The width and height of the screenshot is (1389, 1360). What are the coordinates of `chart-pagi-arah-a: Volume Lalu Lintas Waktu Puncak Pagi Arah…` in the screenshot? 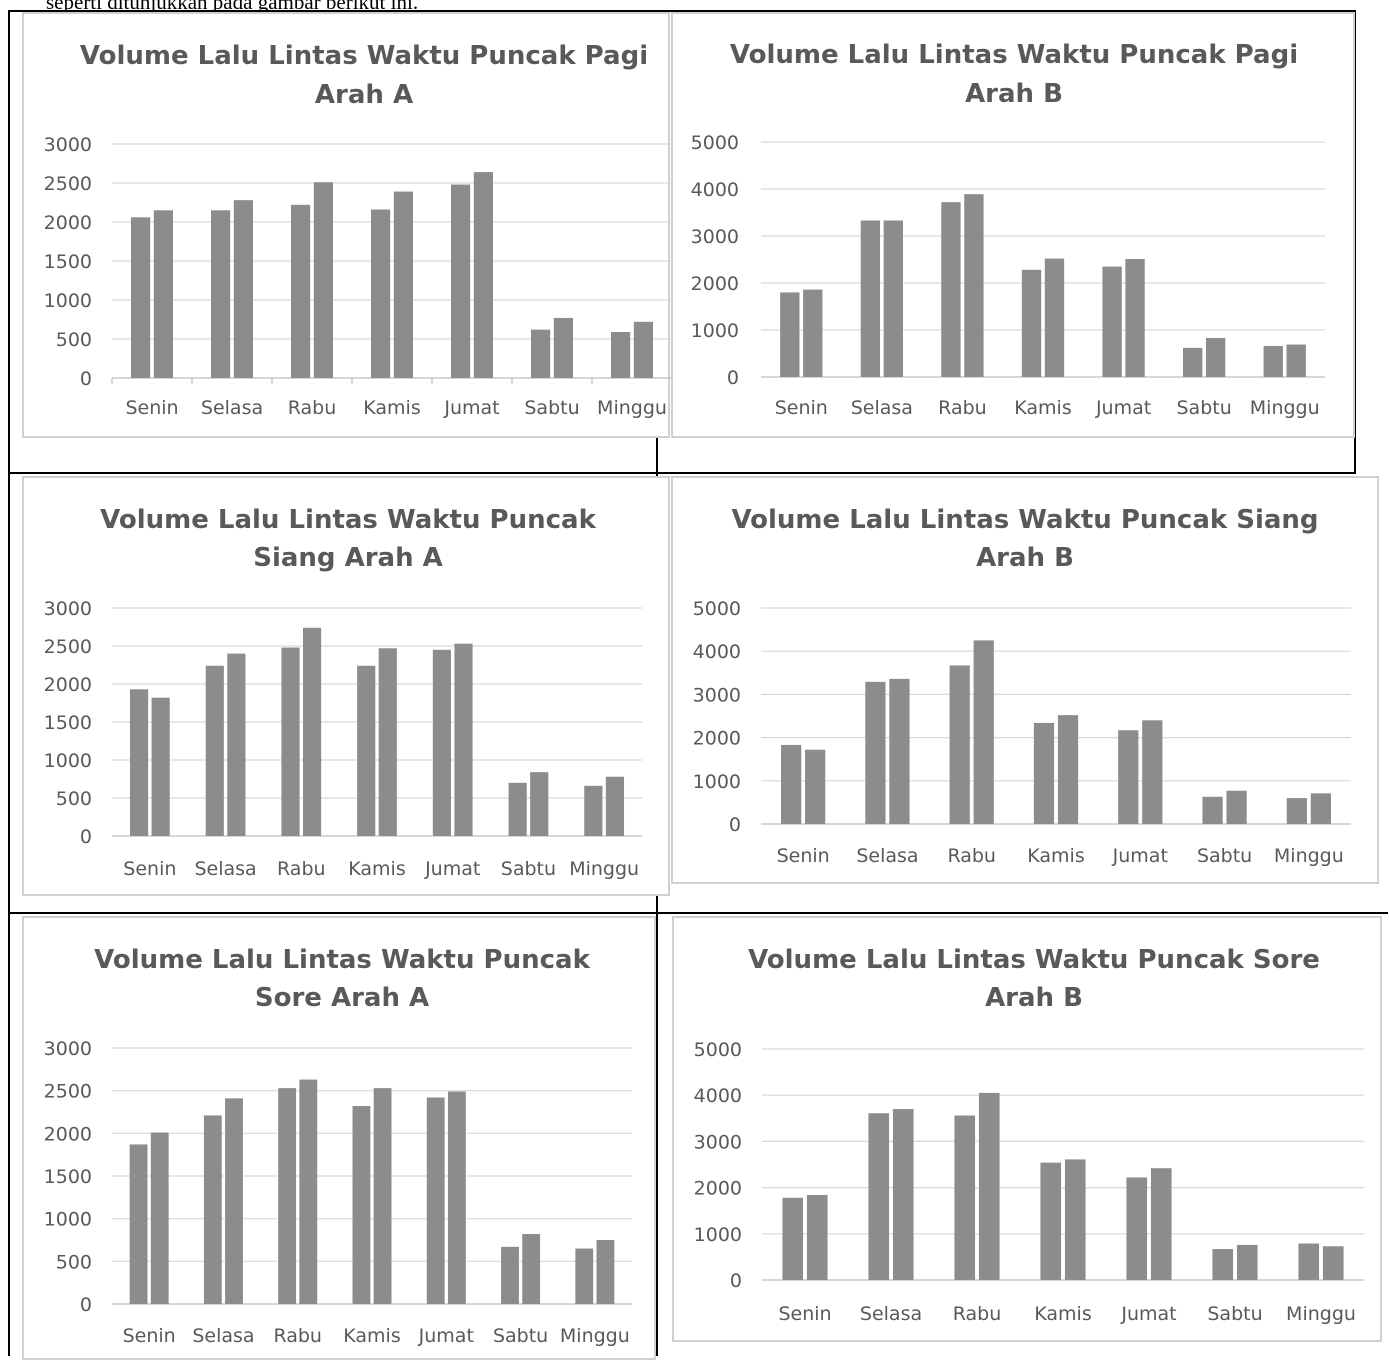 It's located at (347, 225).